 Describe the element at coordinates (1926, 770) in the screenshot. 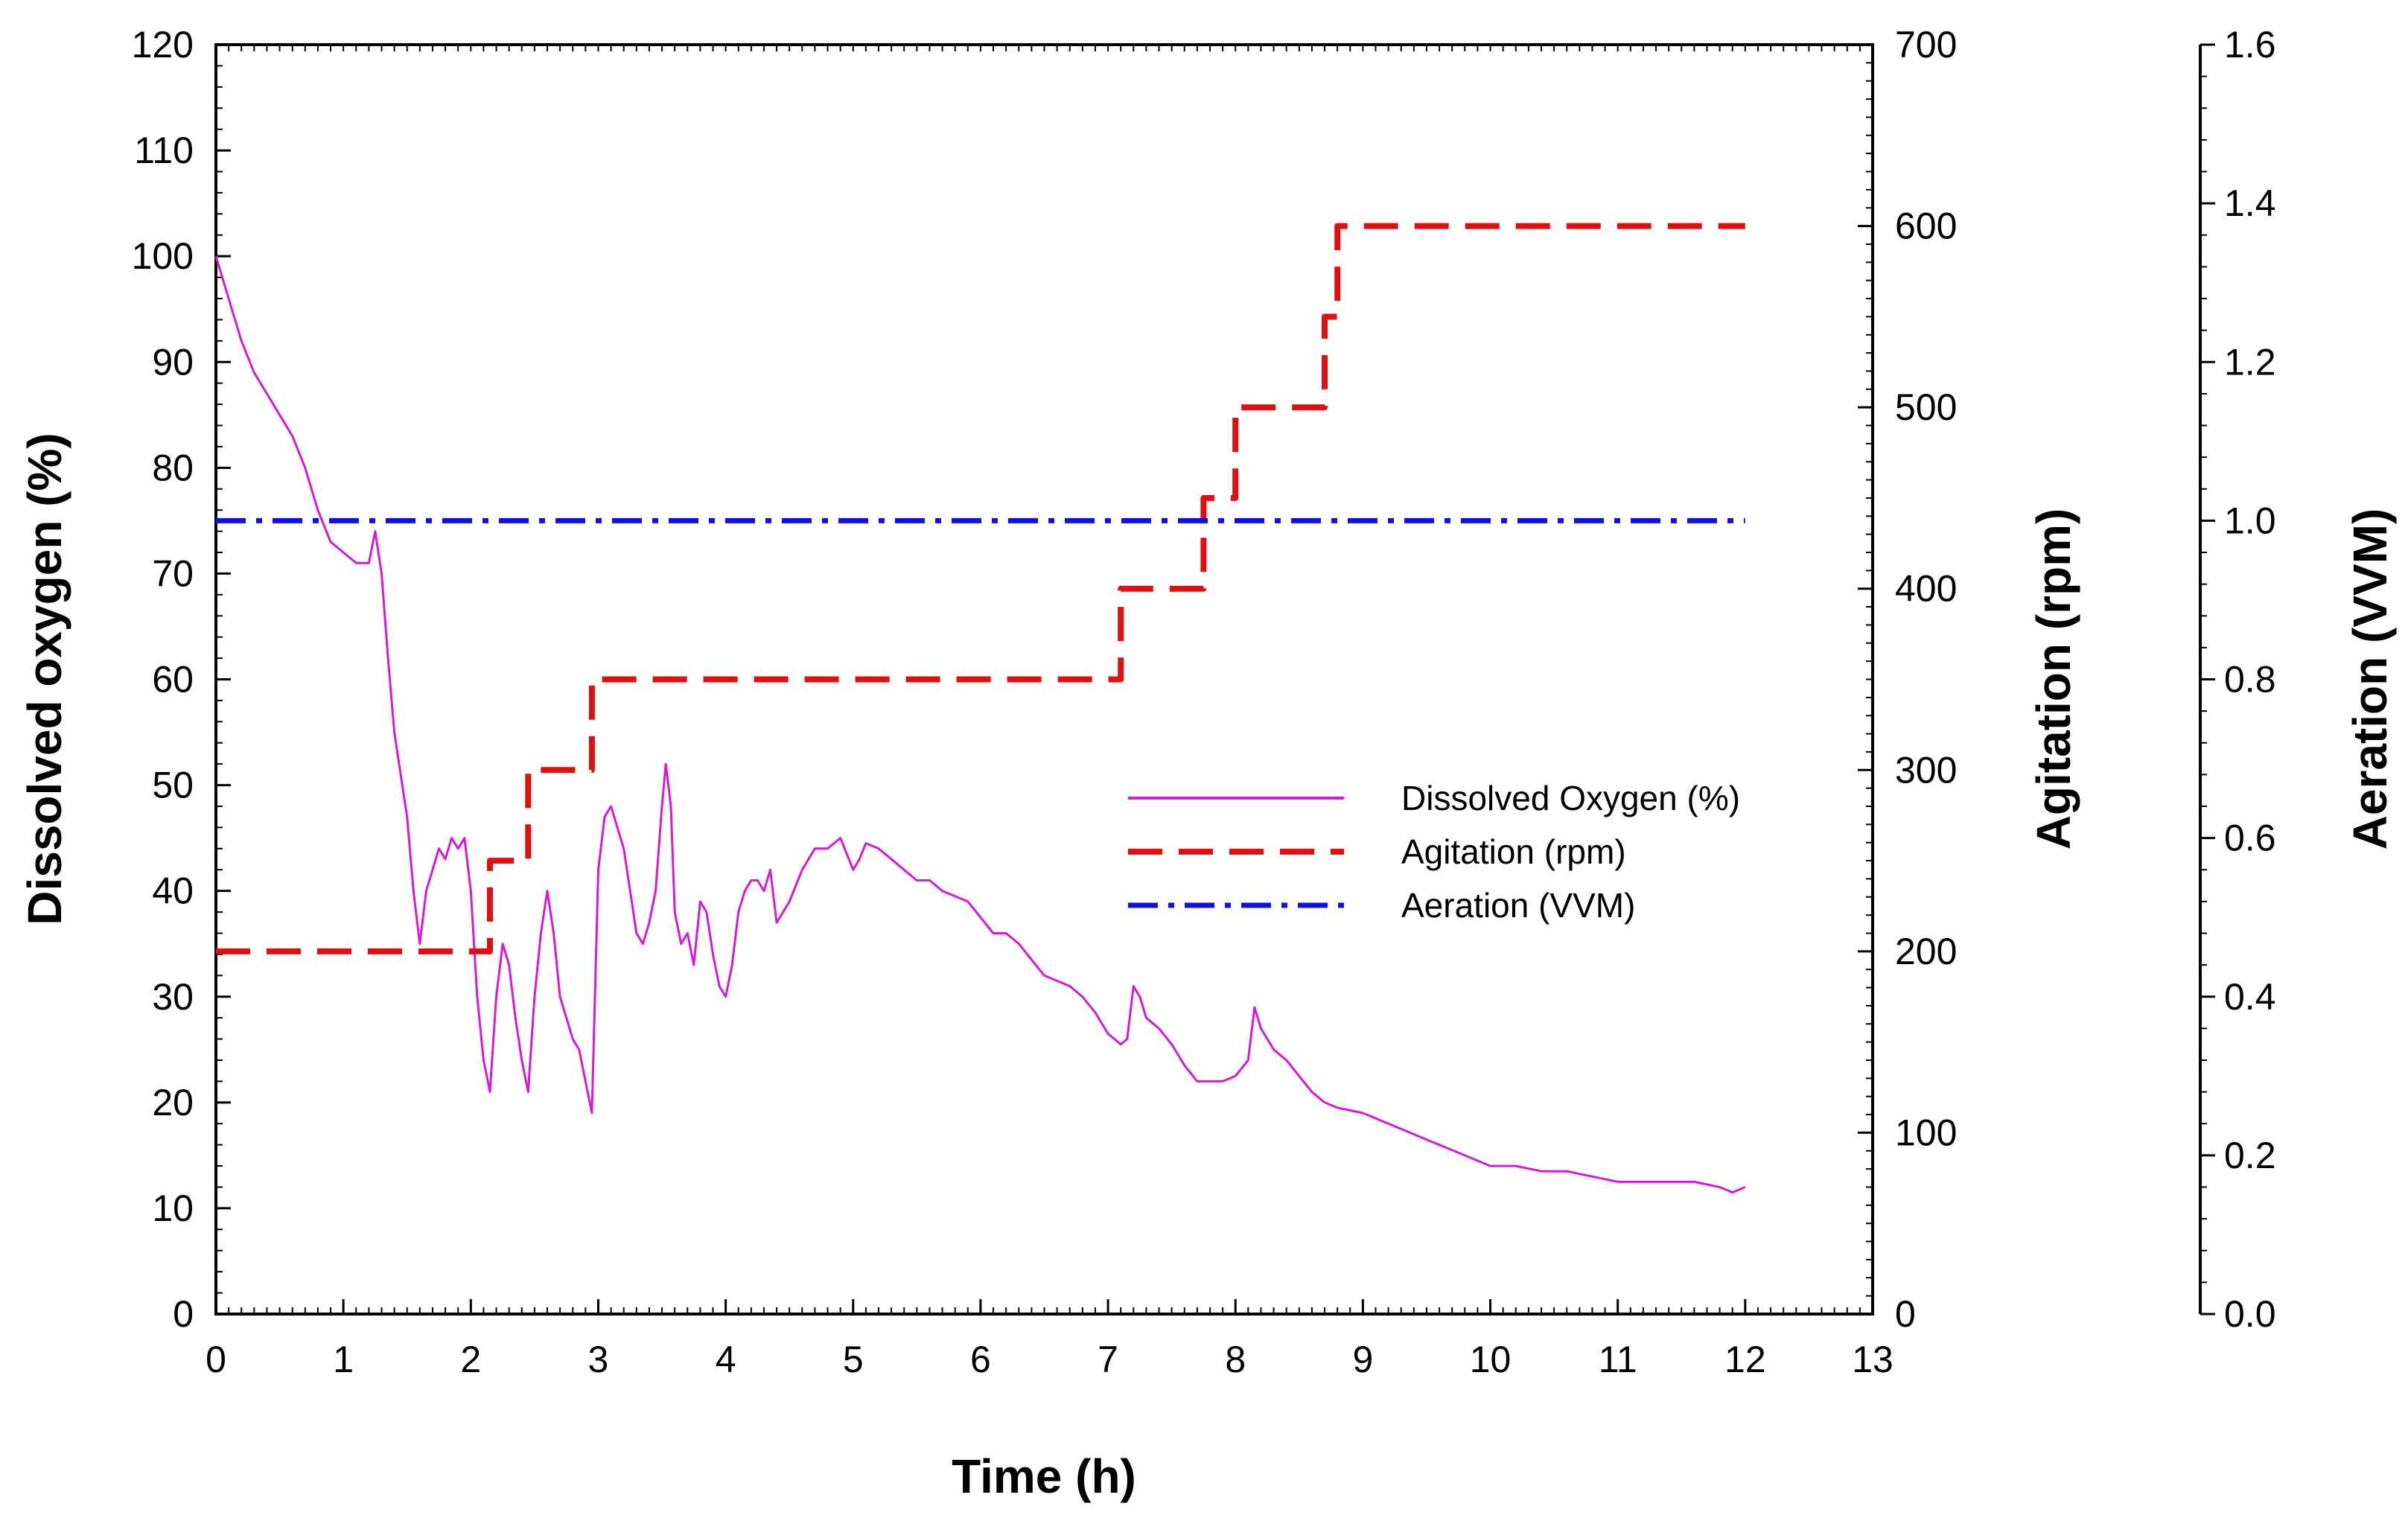

I see `right-tick-label: 300` at that location.